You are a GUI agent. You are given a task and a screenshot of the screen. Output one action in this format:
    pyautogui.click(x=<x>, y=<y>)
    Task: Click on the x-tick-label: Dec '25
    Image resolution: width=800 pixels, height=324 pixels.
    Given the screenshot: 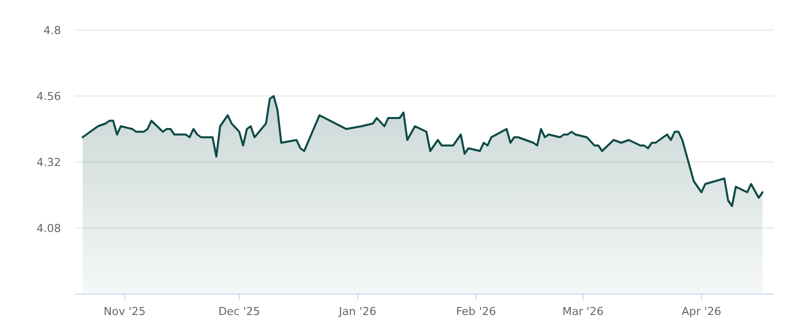 What is the action you would take?
    pyautogui.click(x=239, y=311)
    